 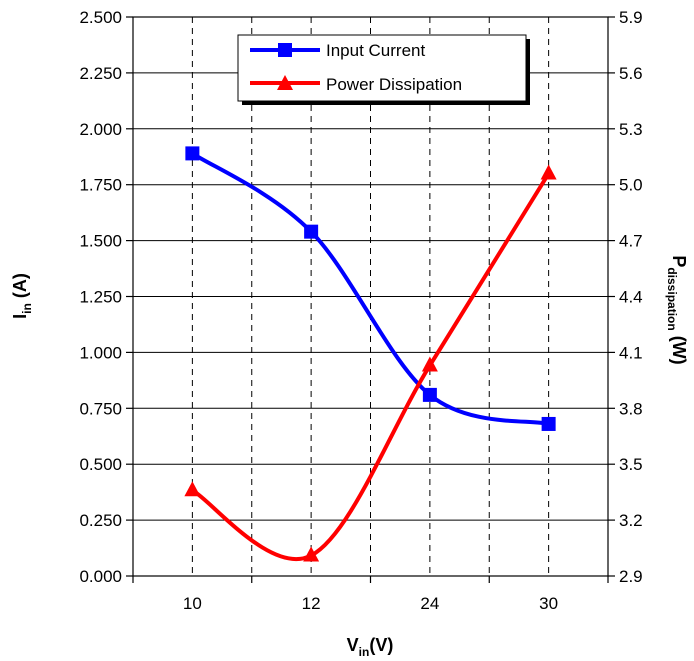 What do you see at coordinates (375, 50) in the screenshot?
I see `legend-label-input-current: Input Current` at bounding box center [375, 50].